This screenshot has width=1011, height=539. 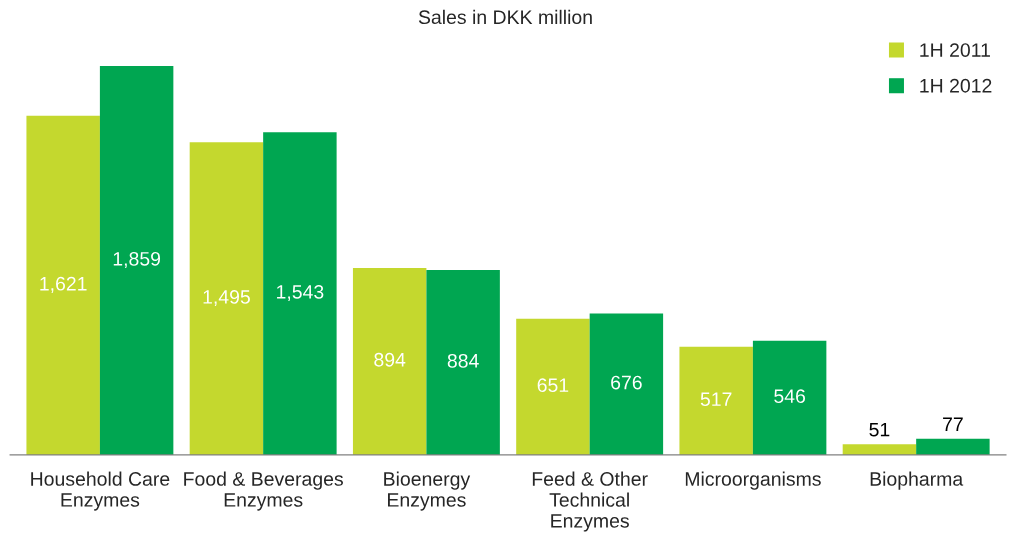 What do you see at coordinates (879, 429) in the screenshot?
I see `data-label: 51` at bounding box center [879, 429].